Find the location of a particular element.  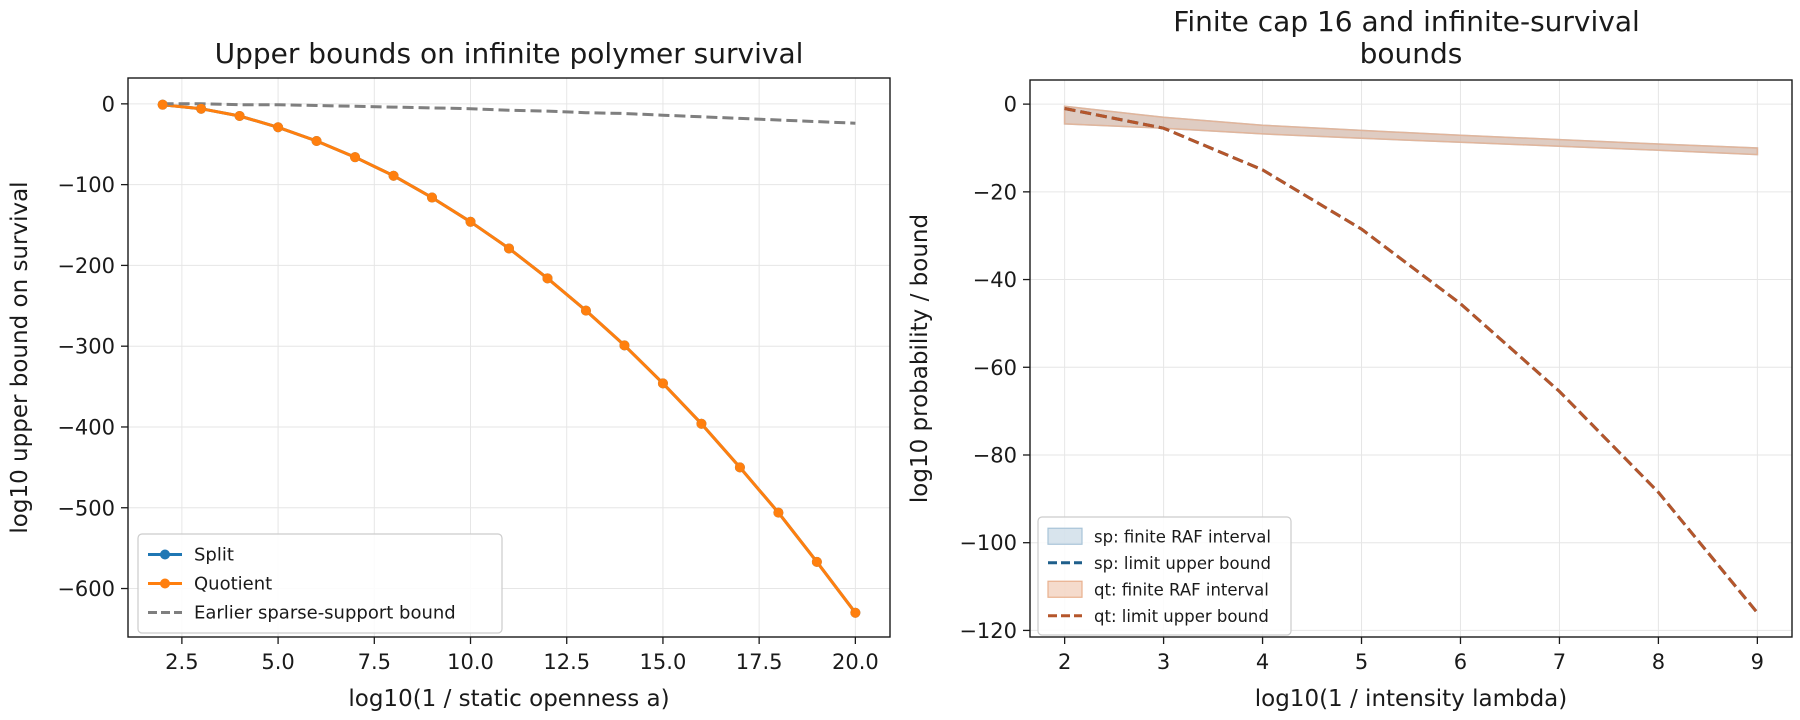

x-tick-label: 20.0 is located at coordinates (855, 662).